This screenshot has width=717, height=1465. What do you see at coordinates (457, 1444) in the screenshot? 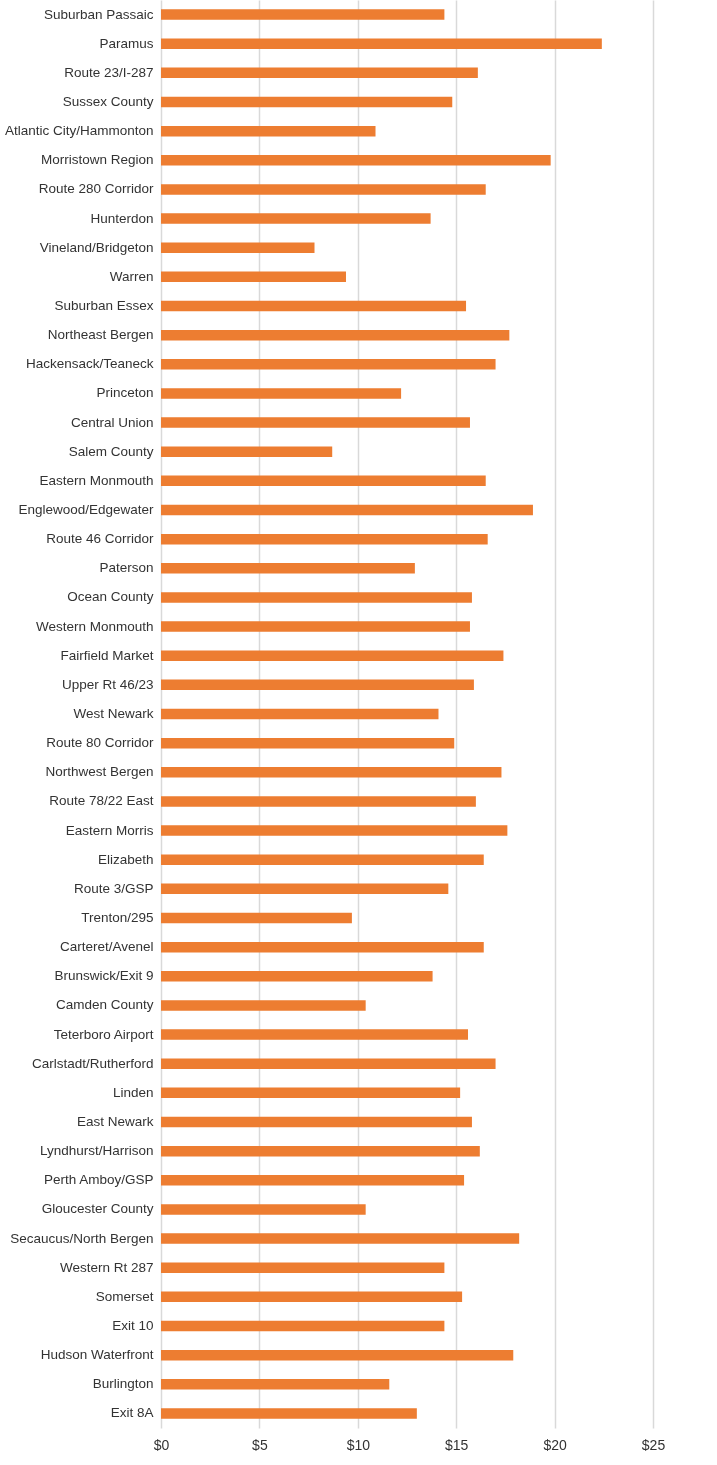
I see `x-tick-label: $15` at bounding box center [457, 1444].